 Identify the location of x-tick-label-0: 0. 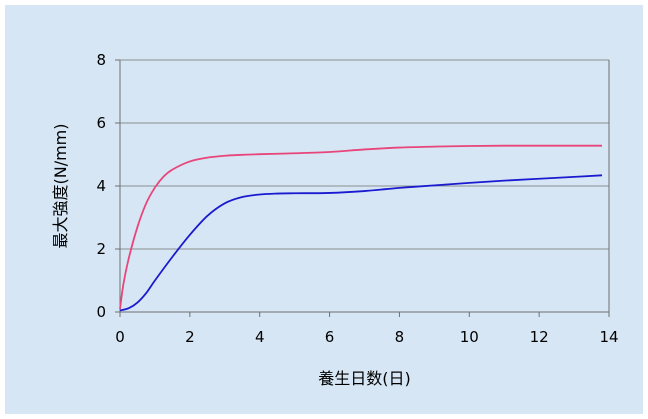
(120, 337).